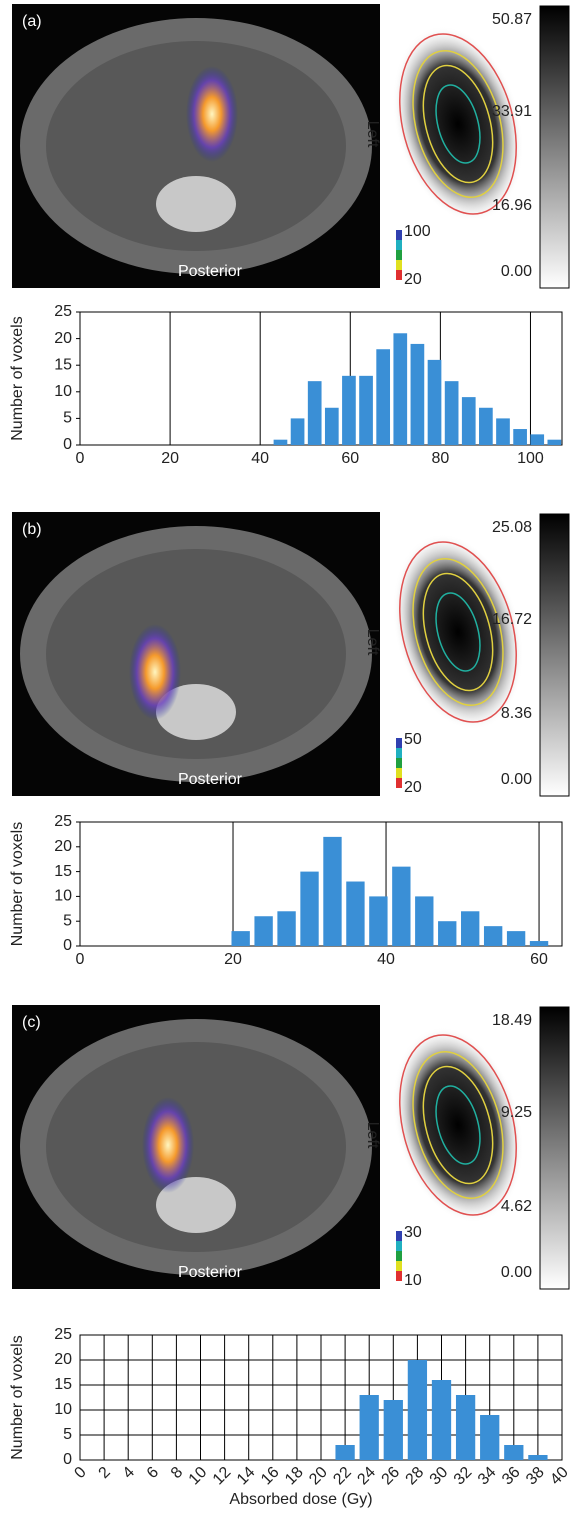 Image resolution: width=570 pixels, height=1514 pixels. Describe the element at coordinates (177, 1473) in the screenshot. I see `x-tick-label: 8` at that location.